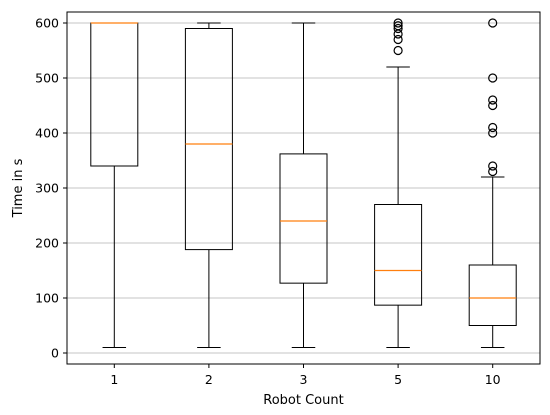 Image resolution: width=550 pixels, height=415 pixels. I want to click on x-tick-label: 1, so click(114, 379).